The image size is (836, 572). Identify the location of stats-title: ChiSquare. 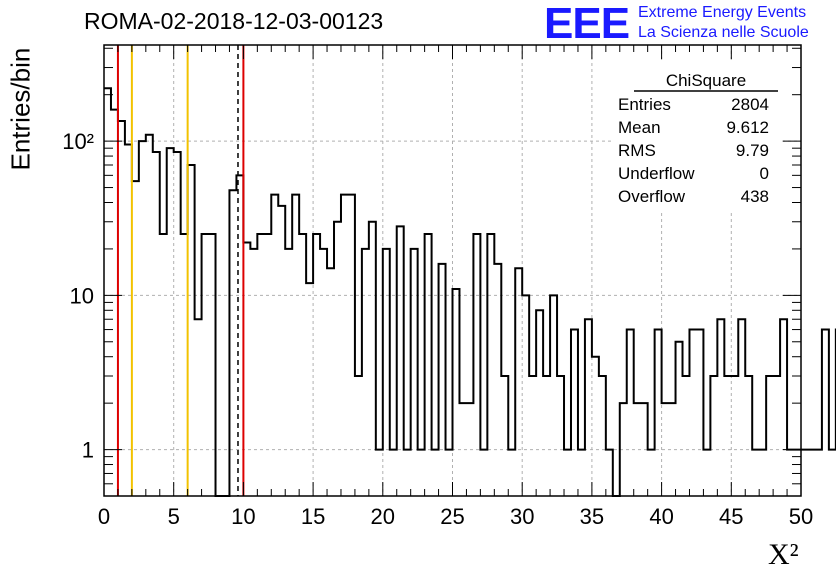
(706, 80).